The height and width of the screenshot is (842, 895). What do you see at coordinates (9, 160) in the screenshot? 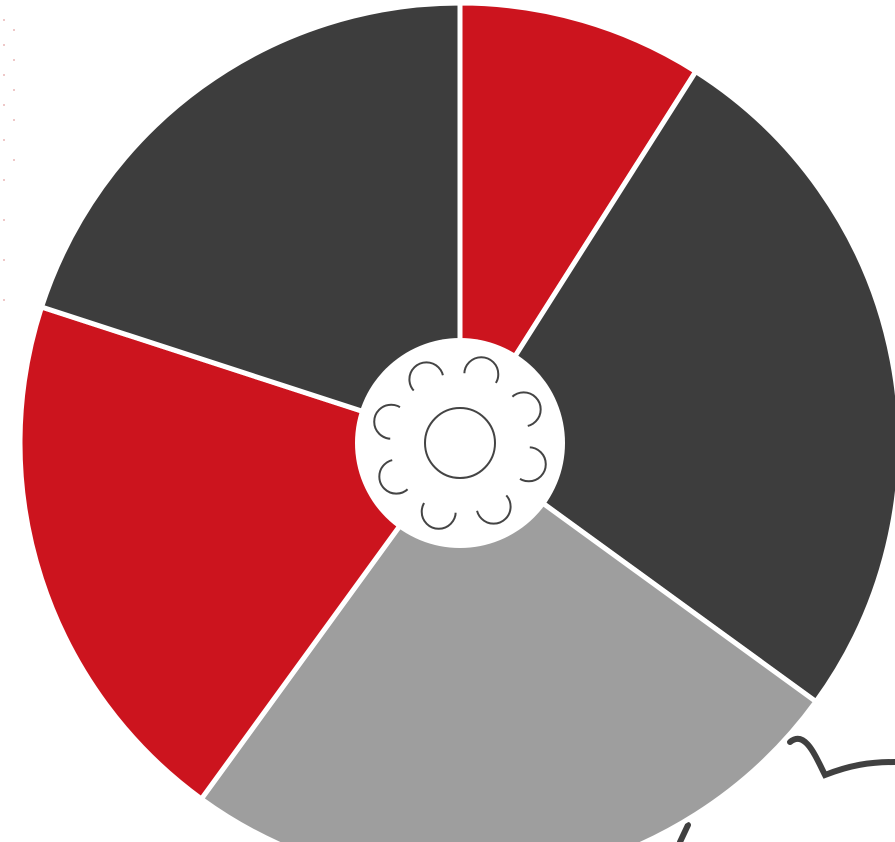
I see `dot-pattern` at bounding box center [9, 160].